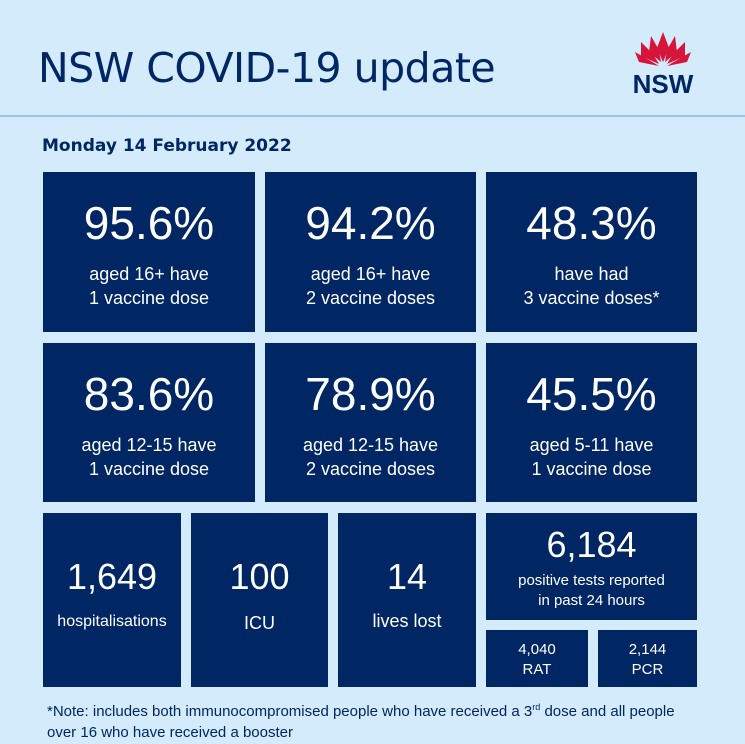 This screenshot has height=744, width=745. What do you see at coordinates (536, 707) in the screenshot?
I see `footnote-sup: rd` at bounding box center [536, 707].